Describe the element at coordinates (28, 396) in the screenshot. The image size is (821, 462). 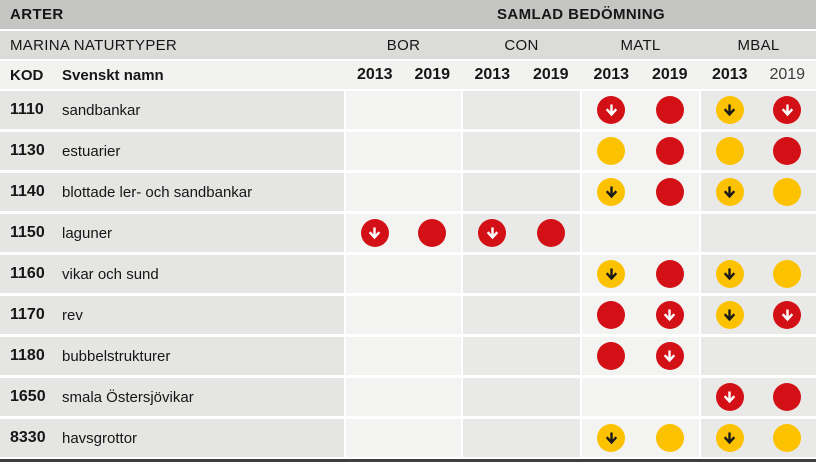
I see `habitat-code: 1650` at that location.